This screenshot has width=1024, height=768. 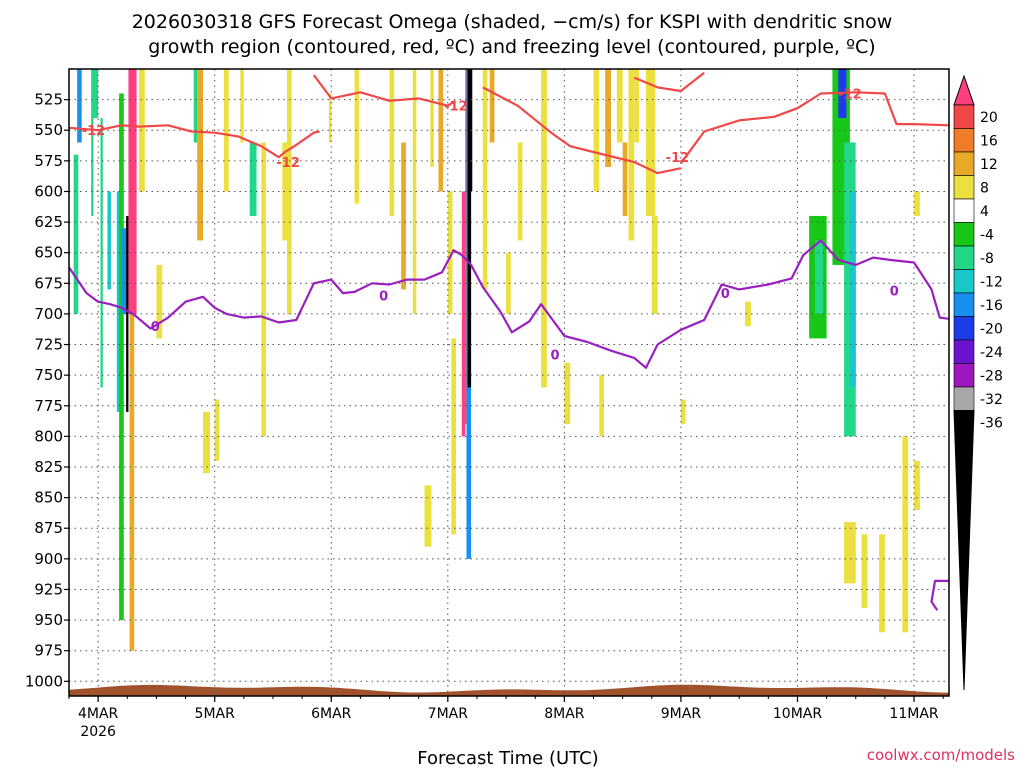 I want to click on y-tick-label: 525, so click(x=48, y=100).